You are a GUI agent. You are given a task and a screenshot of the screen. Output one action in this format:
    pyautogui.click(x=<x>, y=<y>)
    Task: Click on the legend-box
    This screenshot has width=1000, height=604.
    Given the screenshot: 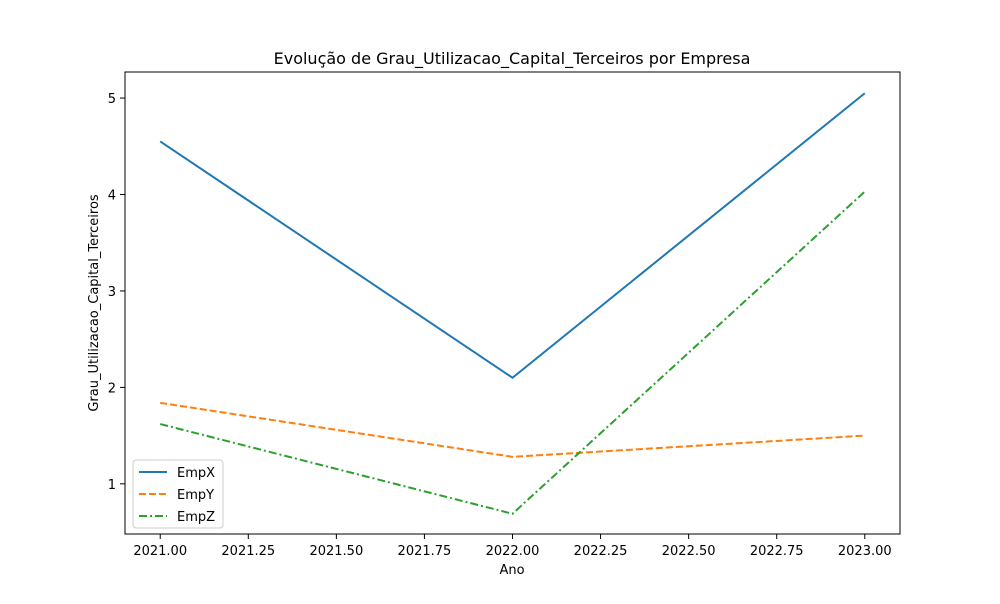 What is the action you would take?
    pyautogui.click(x=178, y=494)
    